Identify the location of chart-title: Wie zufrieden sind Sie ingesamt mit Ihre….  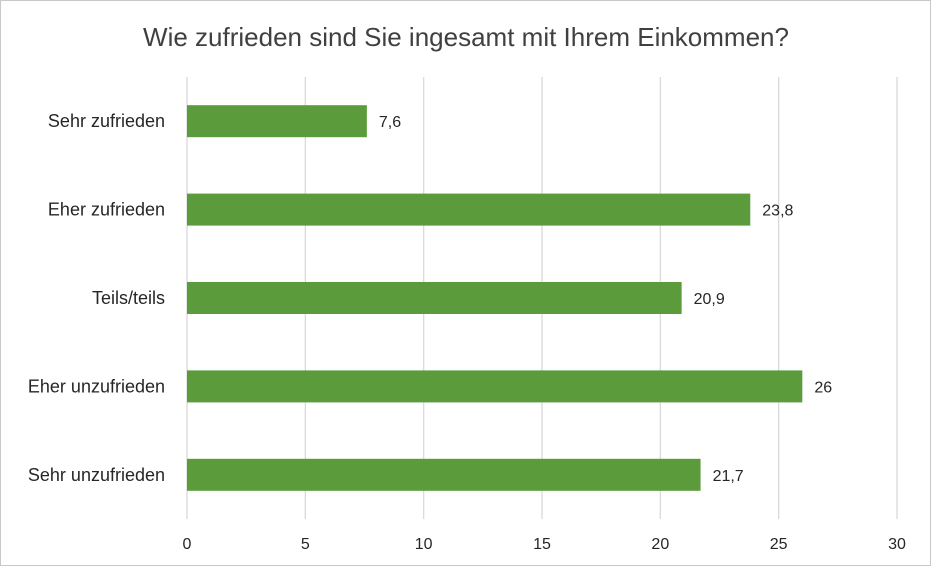
(466, 37).